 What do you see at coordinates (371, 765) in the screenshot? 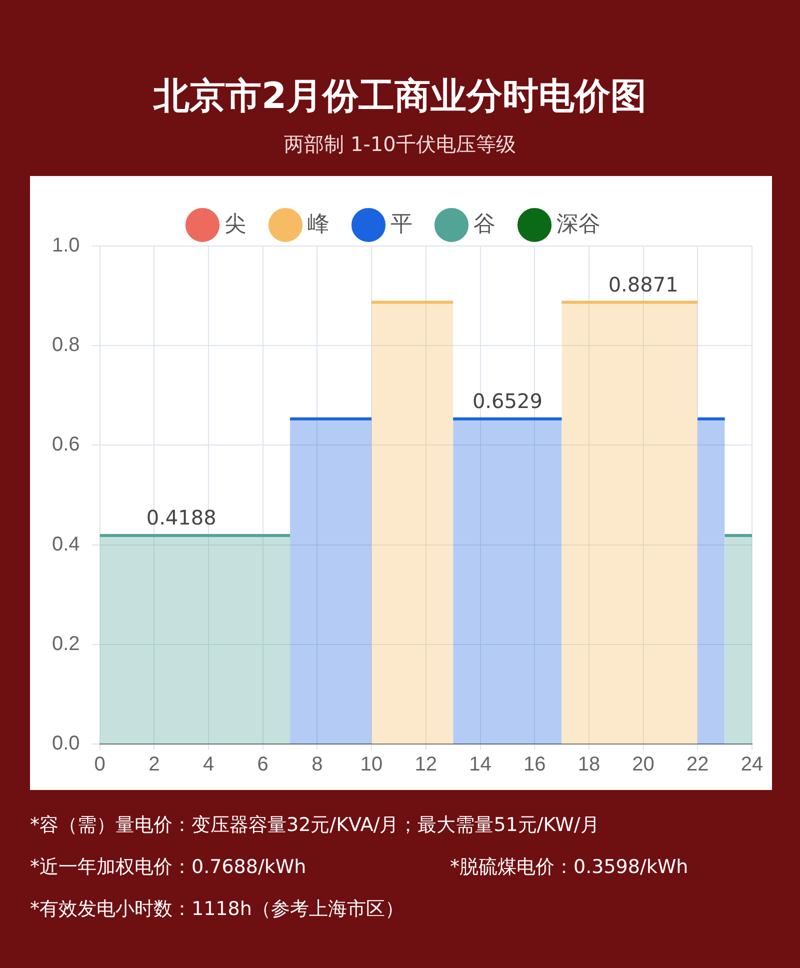
I see `x-tick-label: 10` at bounding box center [371, 765].